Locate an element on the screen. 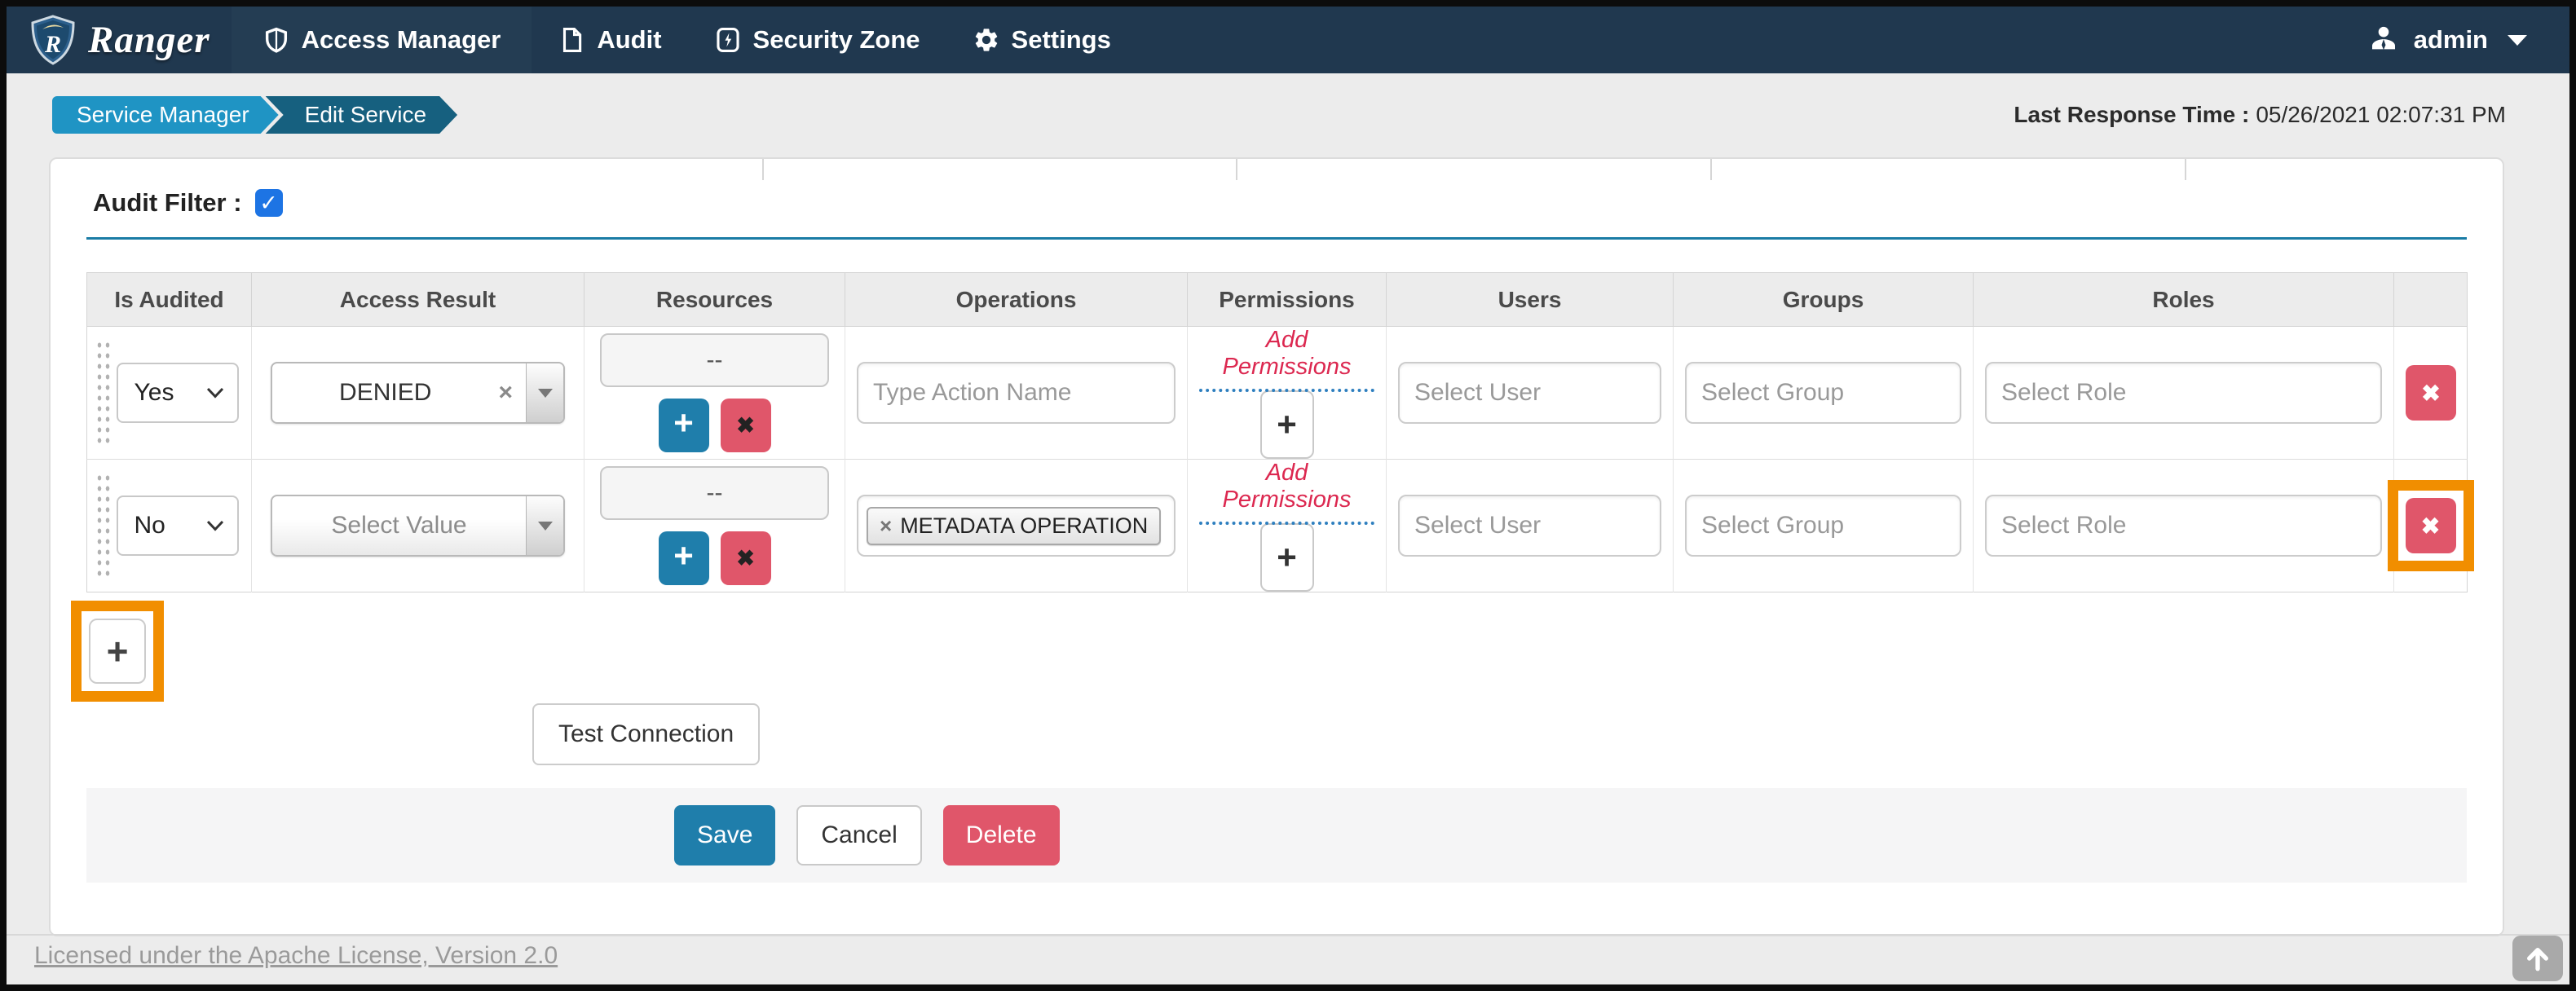 This screenshot has width=2576, height=991. col-header-access-result: Access Result is located at coordinates (417, 299).